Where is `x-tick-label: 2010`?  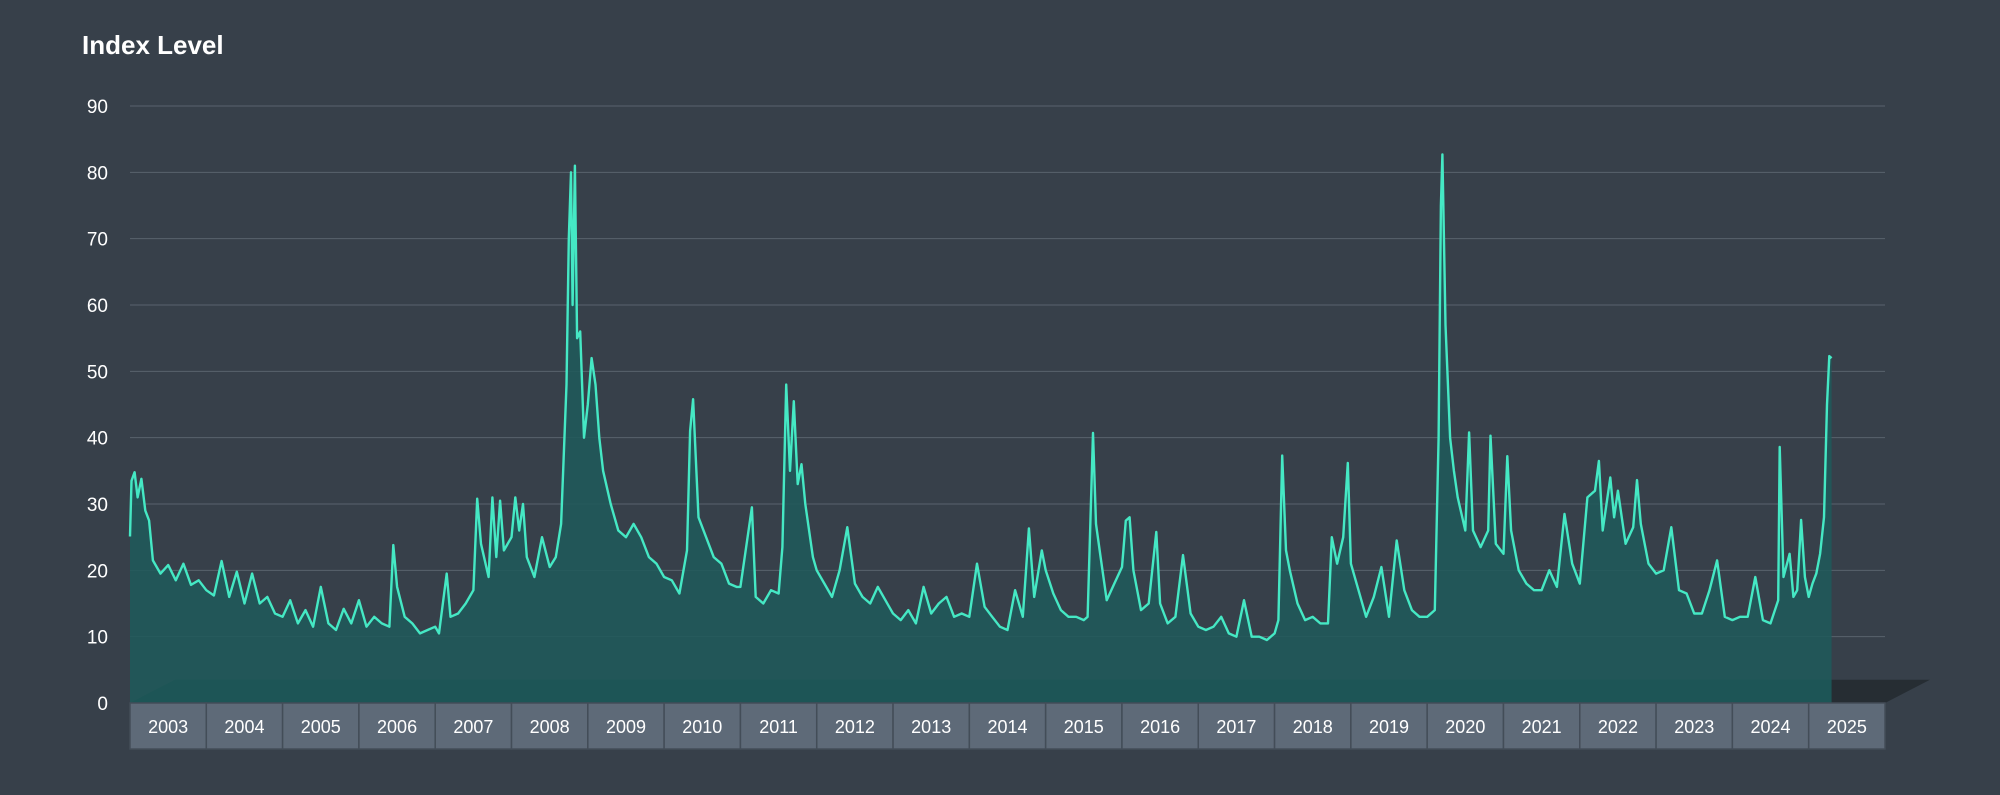
x-tick-label: 2010 is located at coordinates (702, 727).